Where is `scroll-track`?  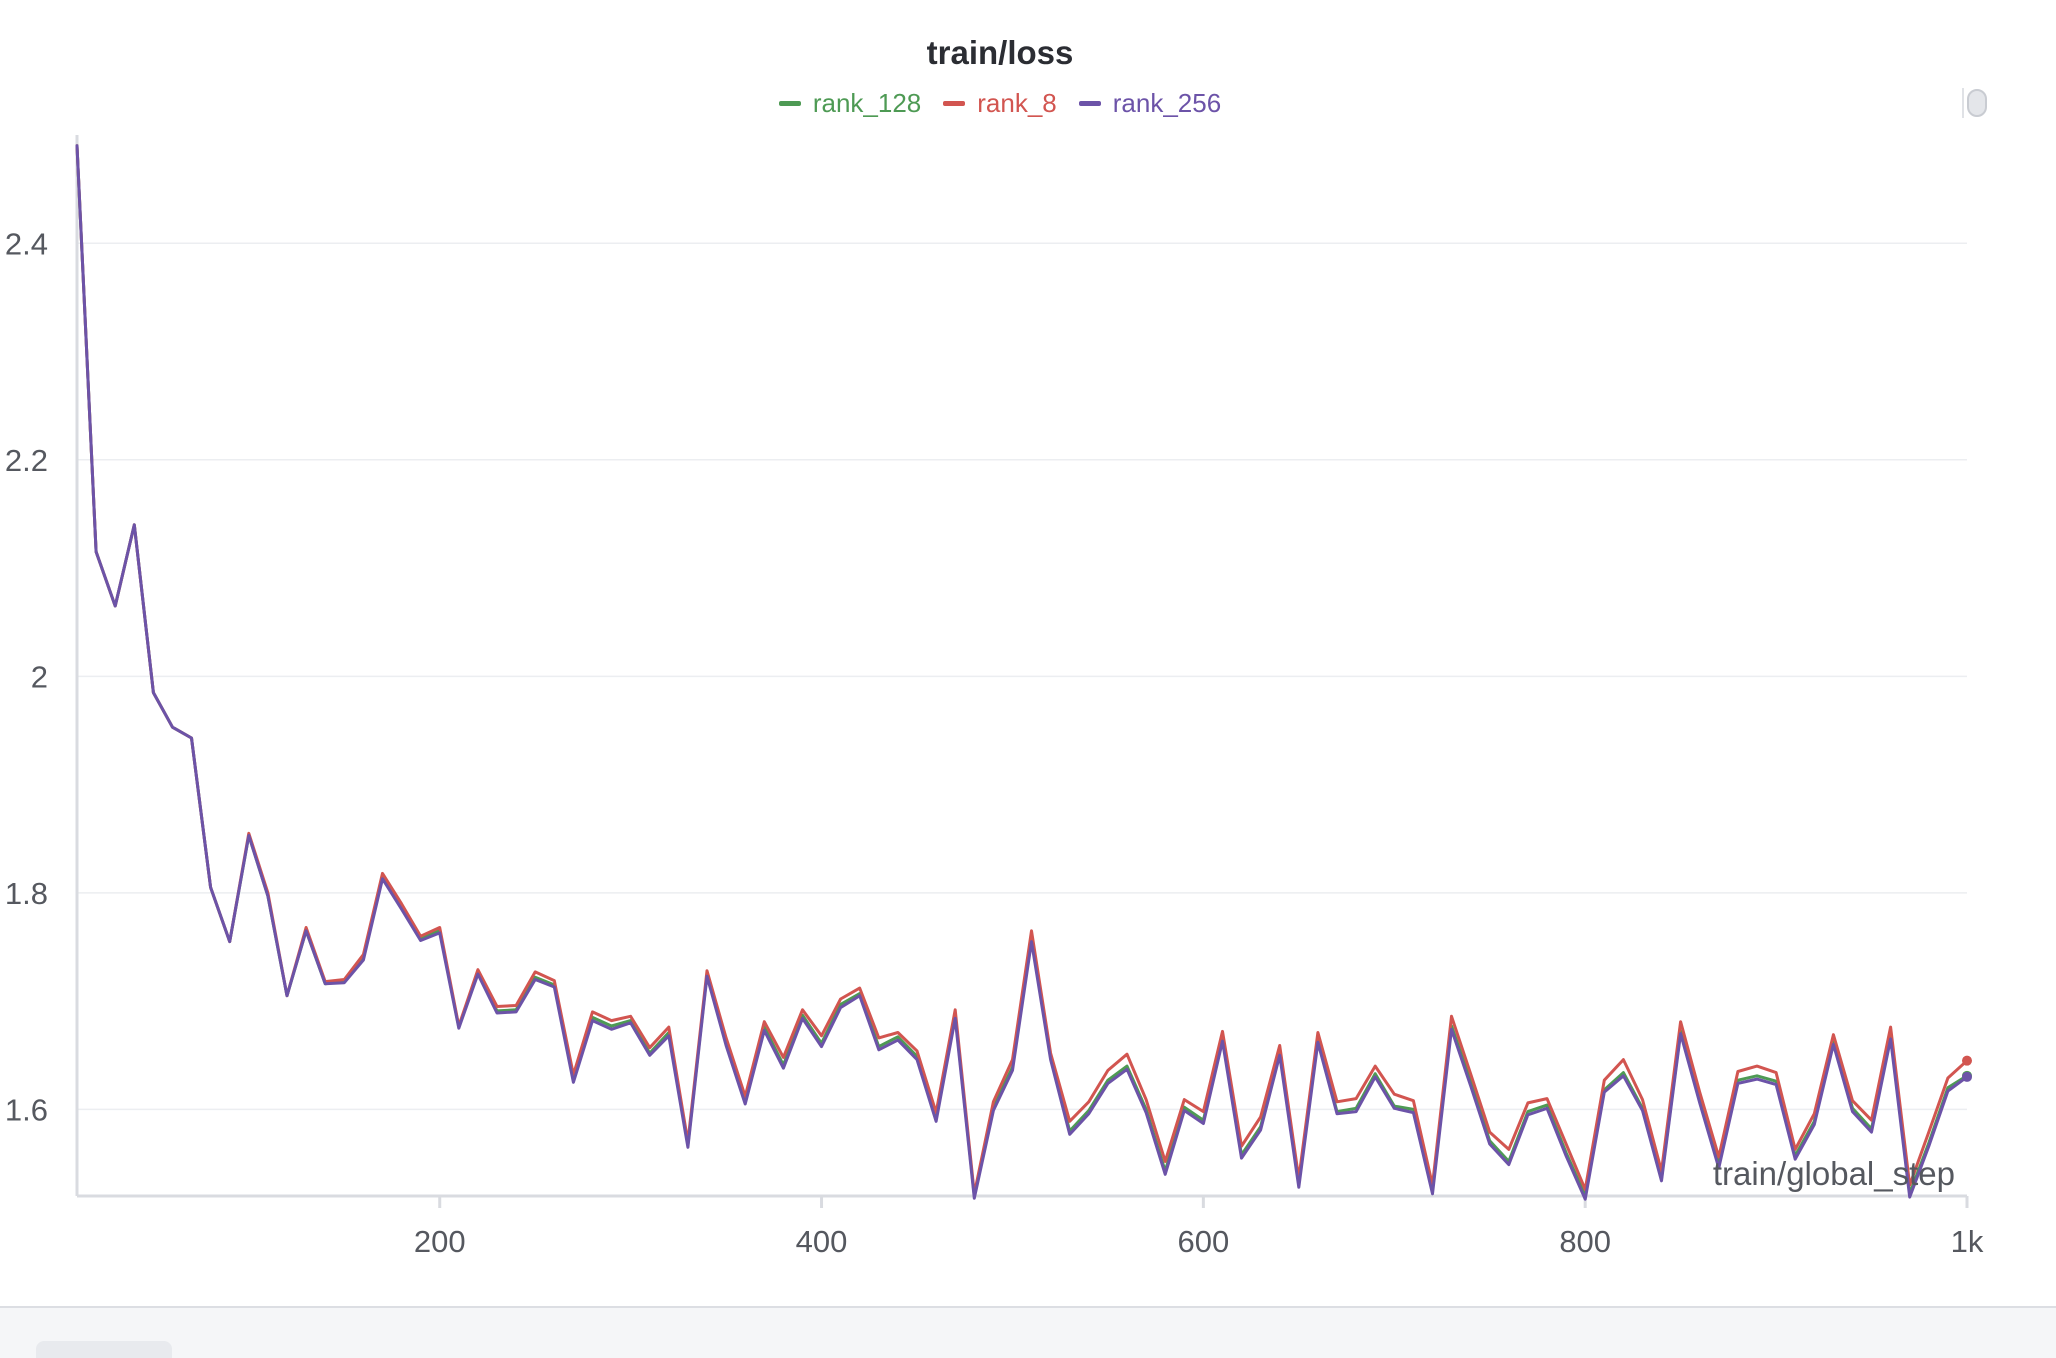 scroll-track is located at coordinates (1963, 103).